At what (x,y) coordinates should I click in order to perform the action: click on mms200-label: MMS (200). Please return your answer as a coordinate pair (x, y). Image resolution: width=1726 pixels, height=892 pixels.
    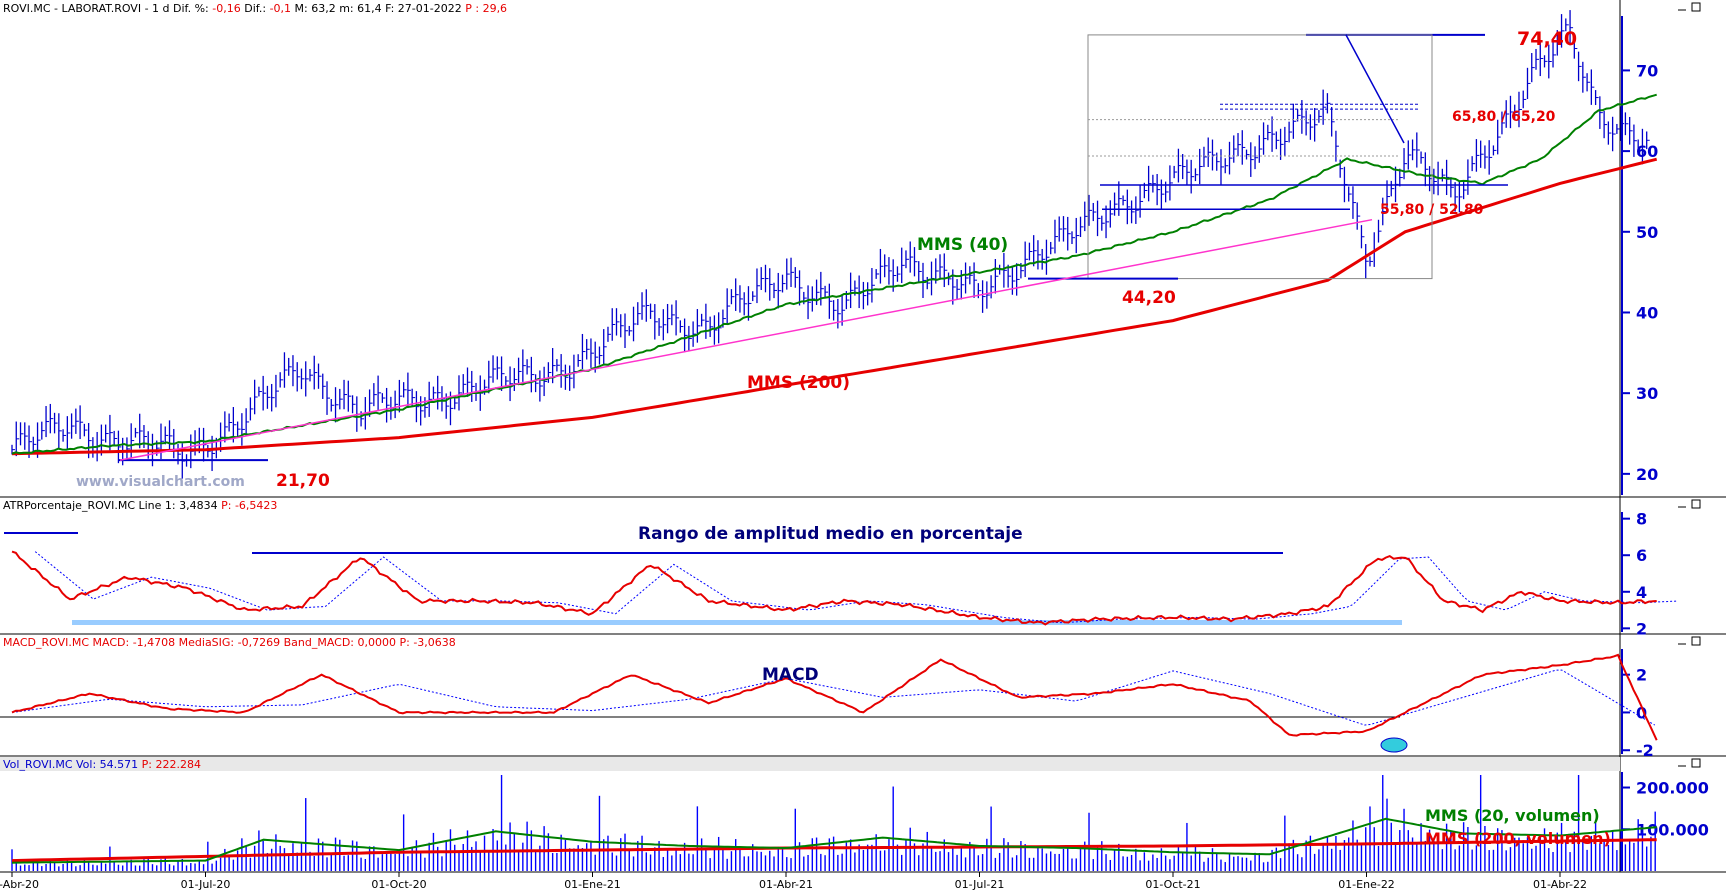
    Looking at the image, I should click on (798, 383).